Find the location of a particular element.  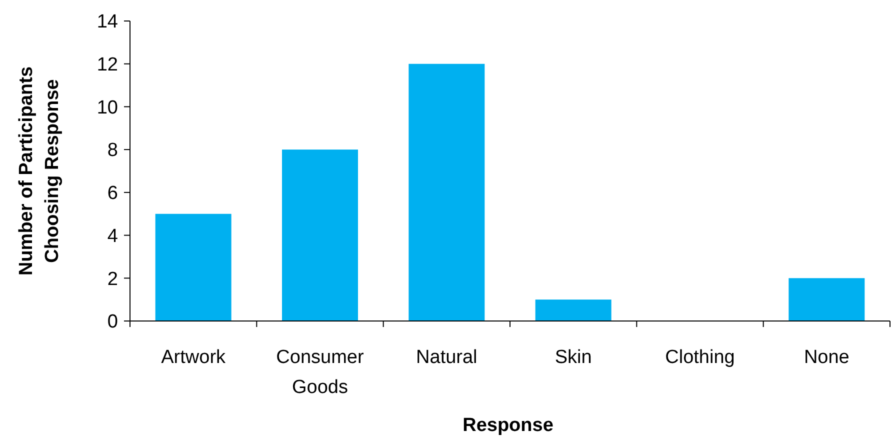

y-tick-label: 4 is located at coordinates (112, 236).